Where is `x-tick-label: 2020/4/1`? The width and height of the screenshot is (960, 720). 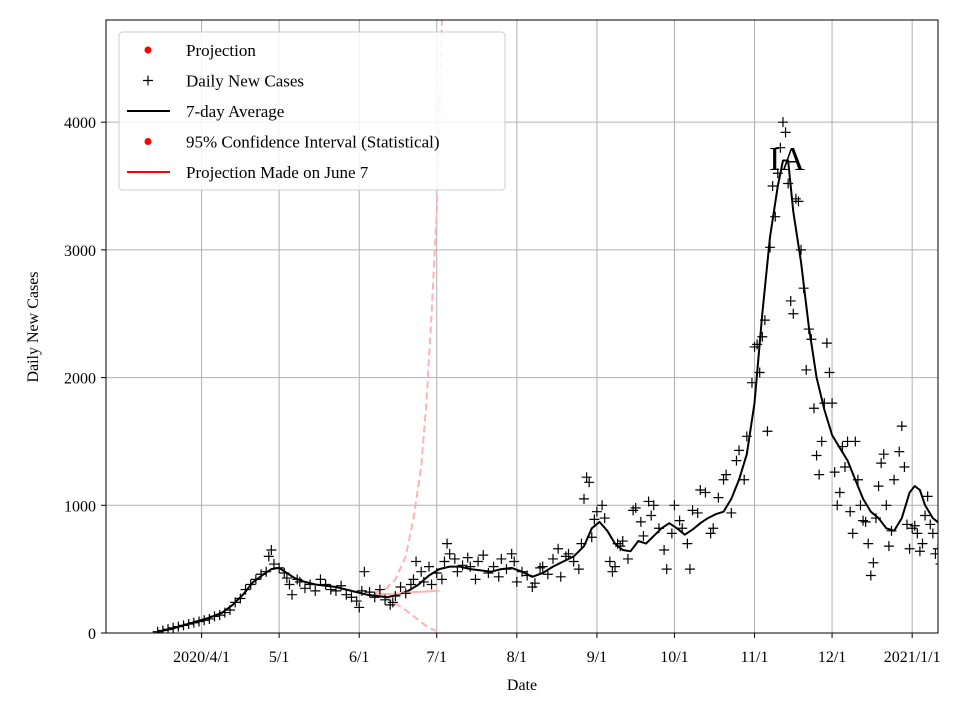
x-tick-label: 2020/4/1 is located at coordinates (201, 657).